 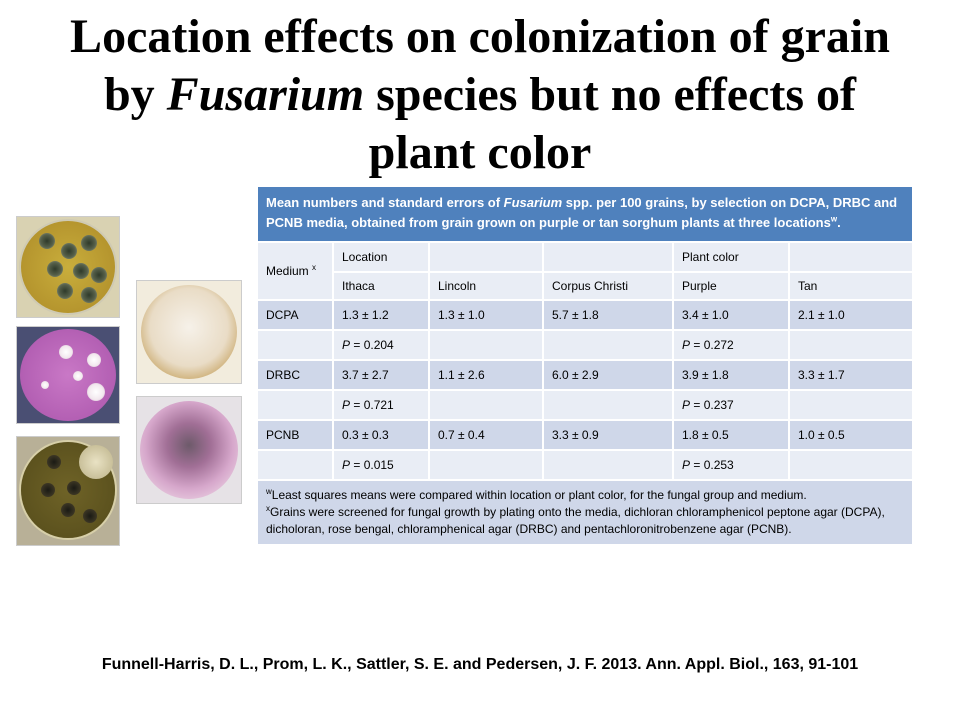 What do you see at coordinates (265, 94) in the screenshot?
I see `title-genus: Fusarium` at bounding box center [265, 94].